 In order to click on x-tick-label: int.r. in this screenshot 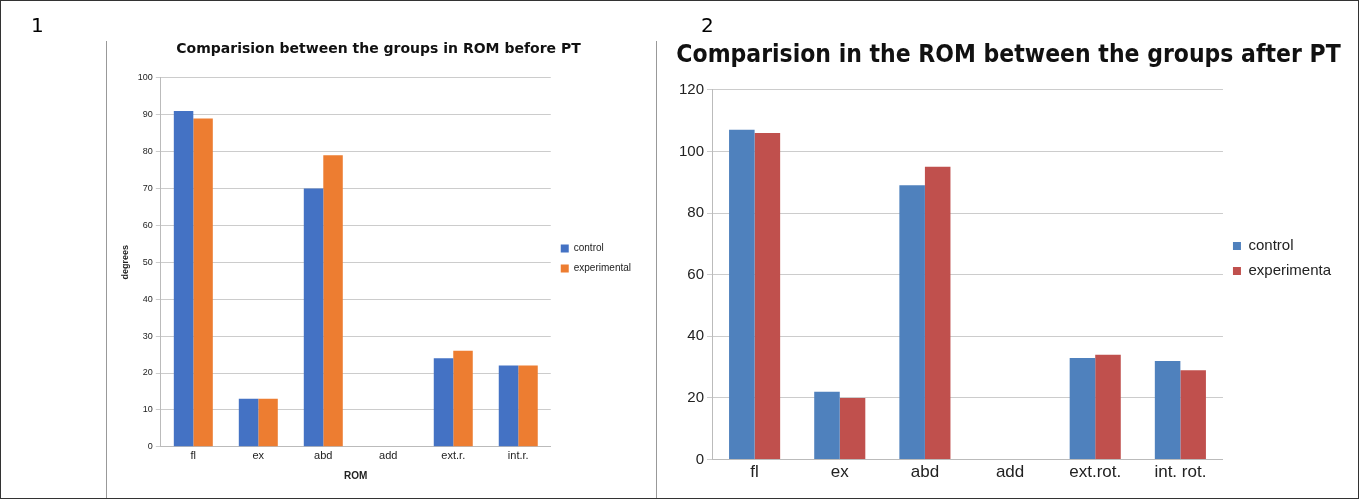, I will do `click(518, 455)`.